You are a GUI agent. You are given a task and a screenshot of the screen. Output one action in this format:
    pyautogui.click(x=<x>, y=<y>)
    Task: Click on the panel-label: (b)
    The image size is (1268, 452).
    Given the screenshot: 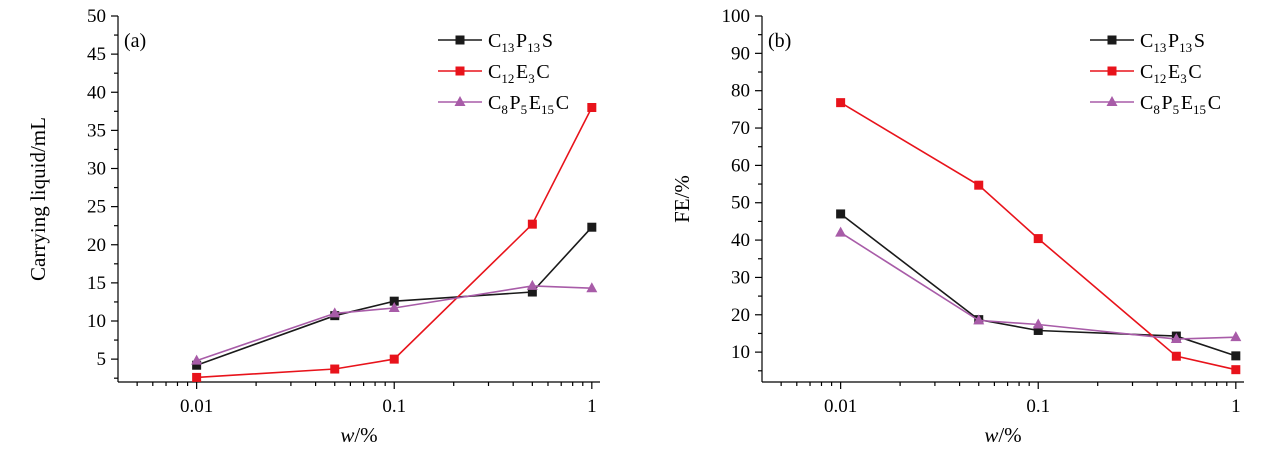 What is the action you would take?
    pyautogui.click(x=779, y=41)
    